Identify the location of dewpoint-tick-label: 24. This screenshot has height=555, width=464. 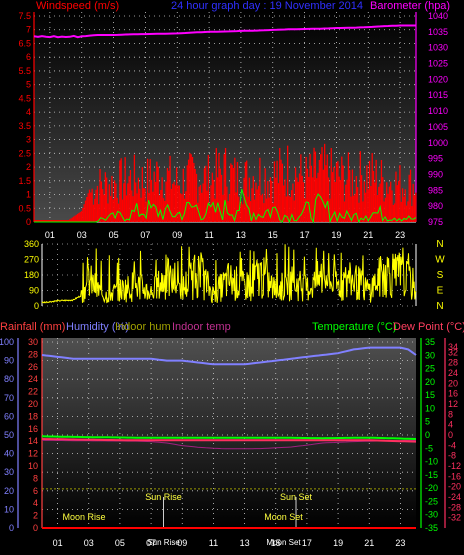
(453, 373).